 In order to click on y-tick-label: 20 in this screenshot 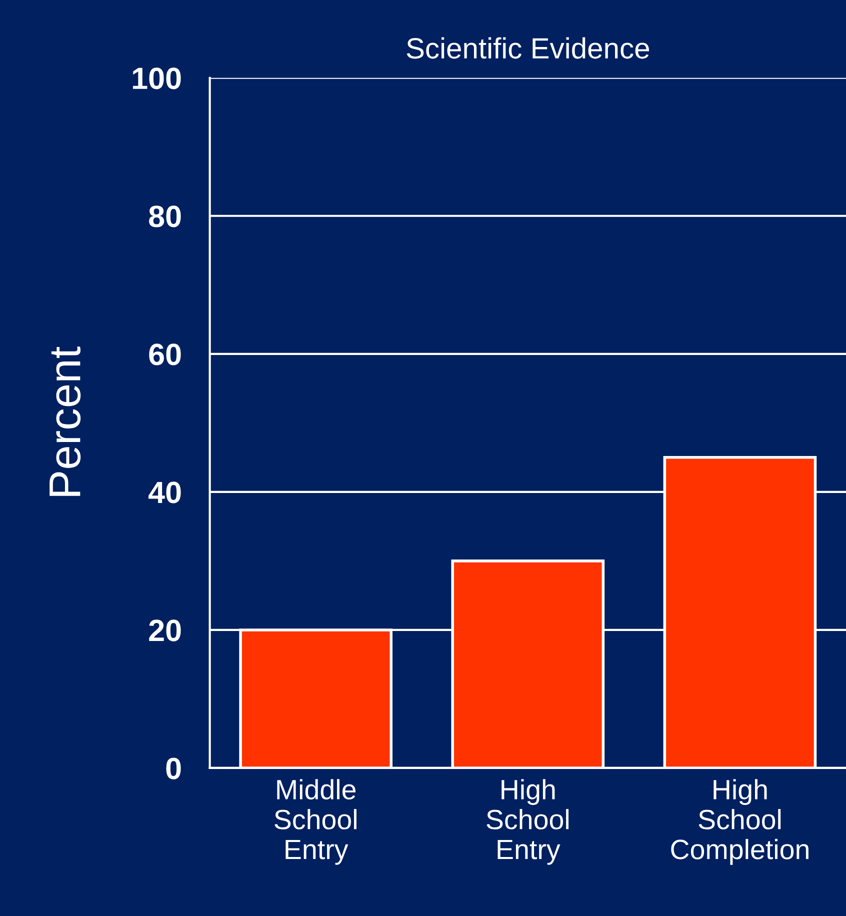, I will do `click(165, 631)`.